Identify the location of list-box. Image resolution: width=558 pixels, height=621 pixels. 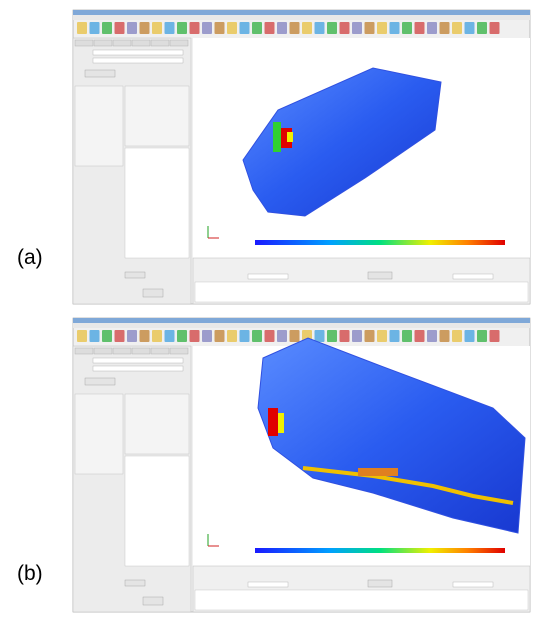
(157, 511).